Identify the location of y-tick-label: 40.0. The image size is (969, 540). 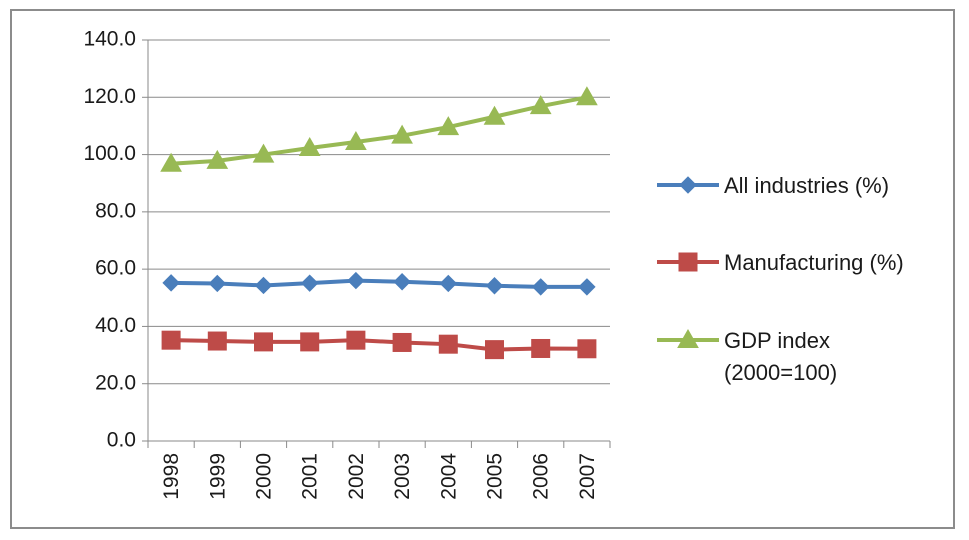
(115, 325).